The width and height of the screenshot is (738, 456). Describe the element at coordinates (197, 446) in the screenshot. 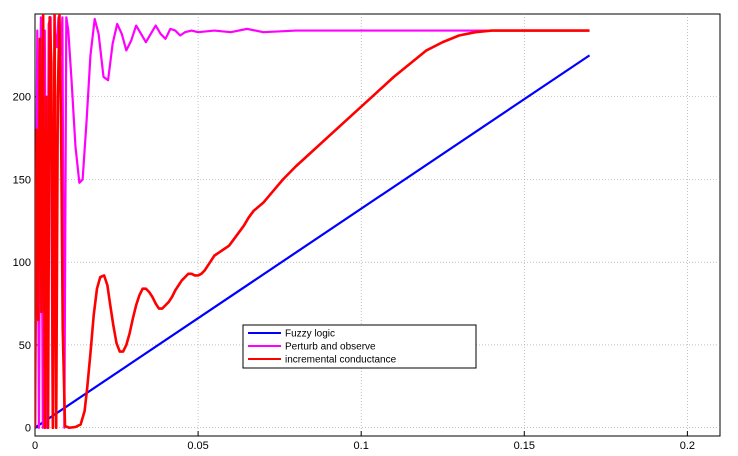

I see `x-tick-label: 0.05` at that location.